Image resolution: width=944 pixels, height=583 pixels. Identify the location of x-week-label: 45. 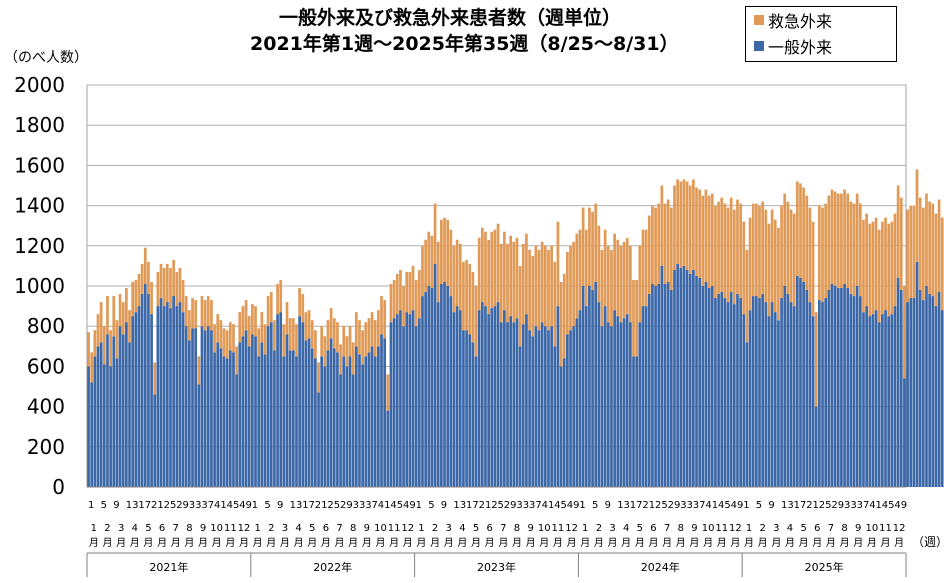
(396, 505).